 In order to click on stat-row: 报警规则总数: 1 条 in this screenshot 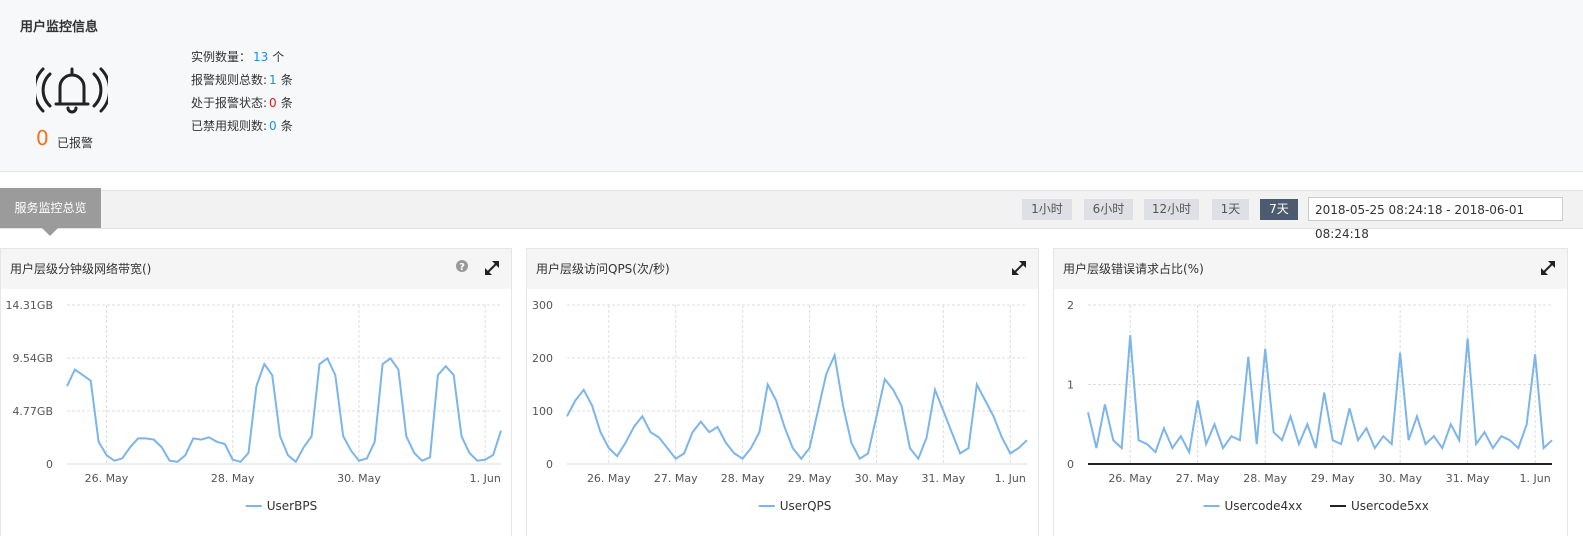, I will do `click(242, 80)`.